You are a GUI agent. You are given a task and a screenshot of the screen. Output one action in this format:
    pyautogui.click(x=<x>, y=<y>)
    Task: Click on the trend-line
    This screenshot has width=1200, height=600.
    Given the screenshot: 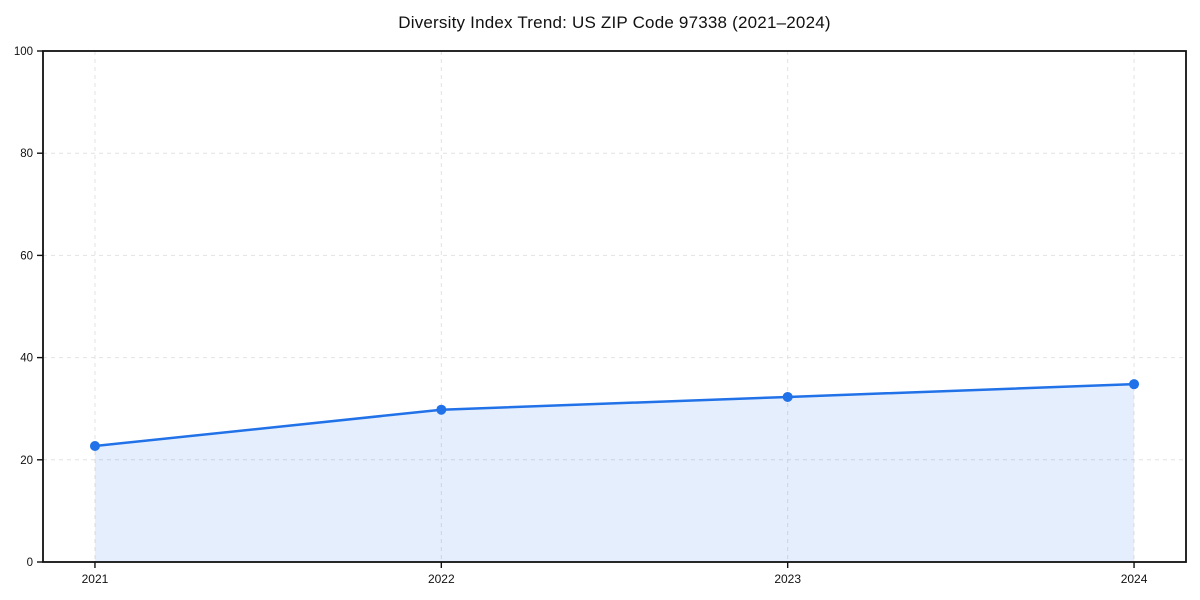 What is the action you would take?
    pyautogui.click(x=614, y=415)
    